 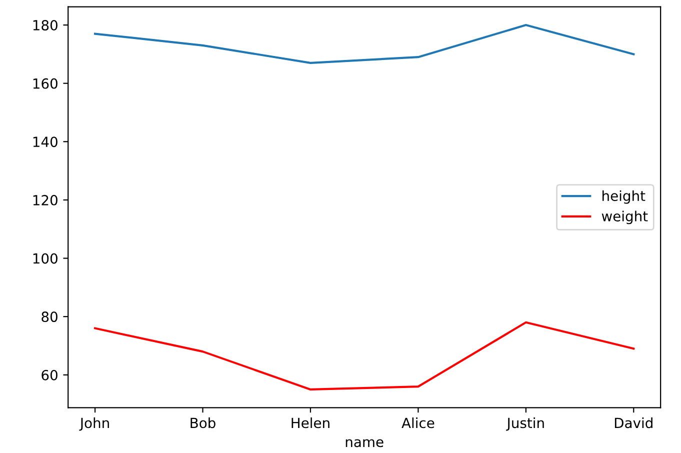 I want to click on x-axis-title: name, so click(x=365, y=443).